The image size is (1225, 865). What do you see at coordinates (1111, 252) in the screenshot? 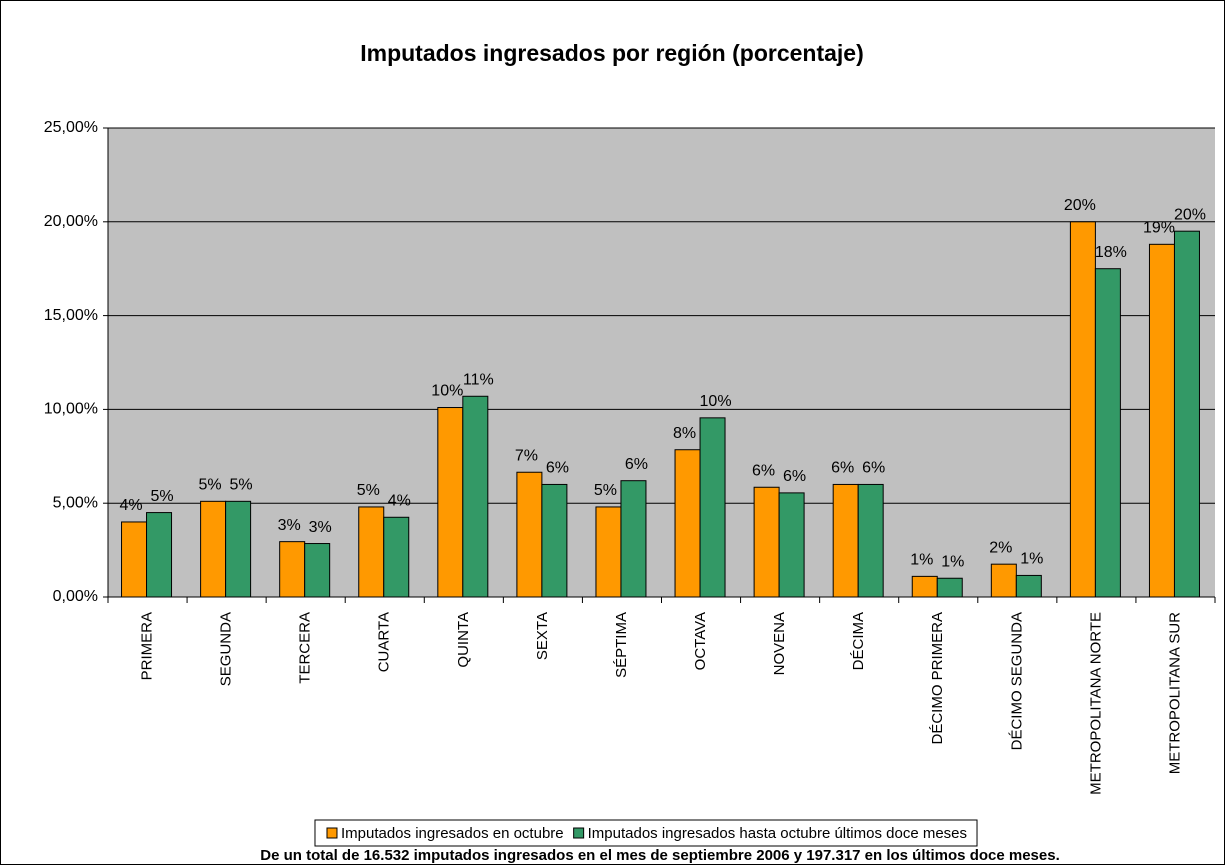
I see `value-label: 18%` at bounding box center [1111, 252].